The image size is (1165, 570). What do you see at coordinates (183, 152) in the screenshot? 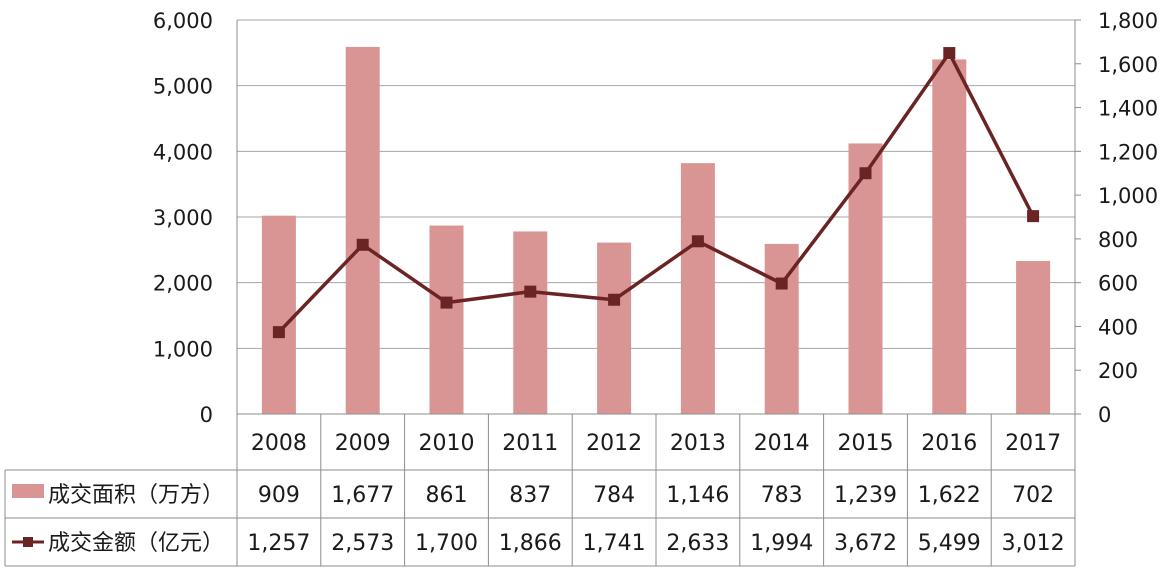
I see `left-tick-label: 4,000` at bounding box center [183, 152].